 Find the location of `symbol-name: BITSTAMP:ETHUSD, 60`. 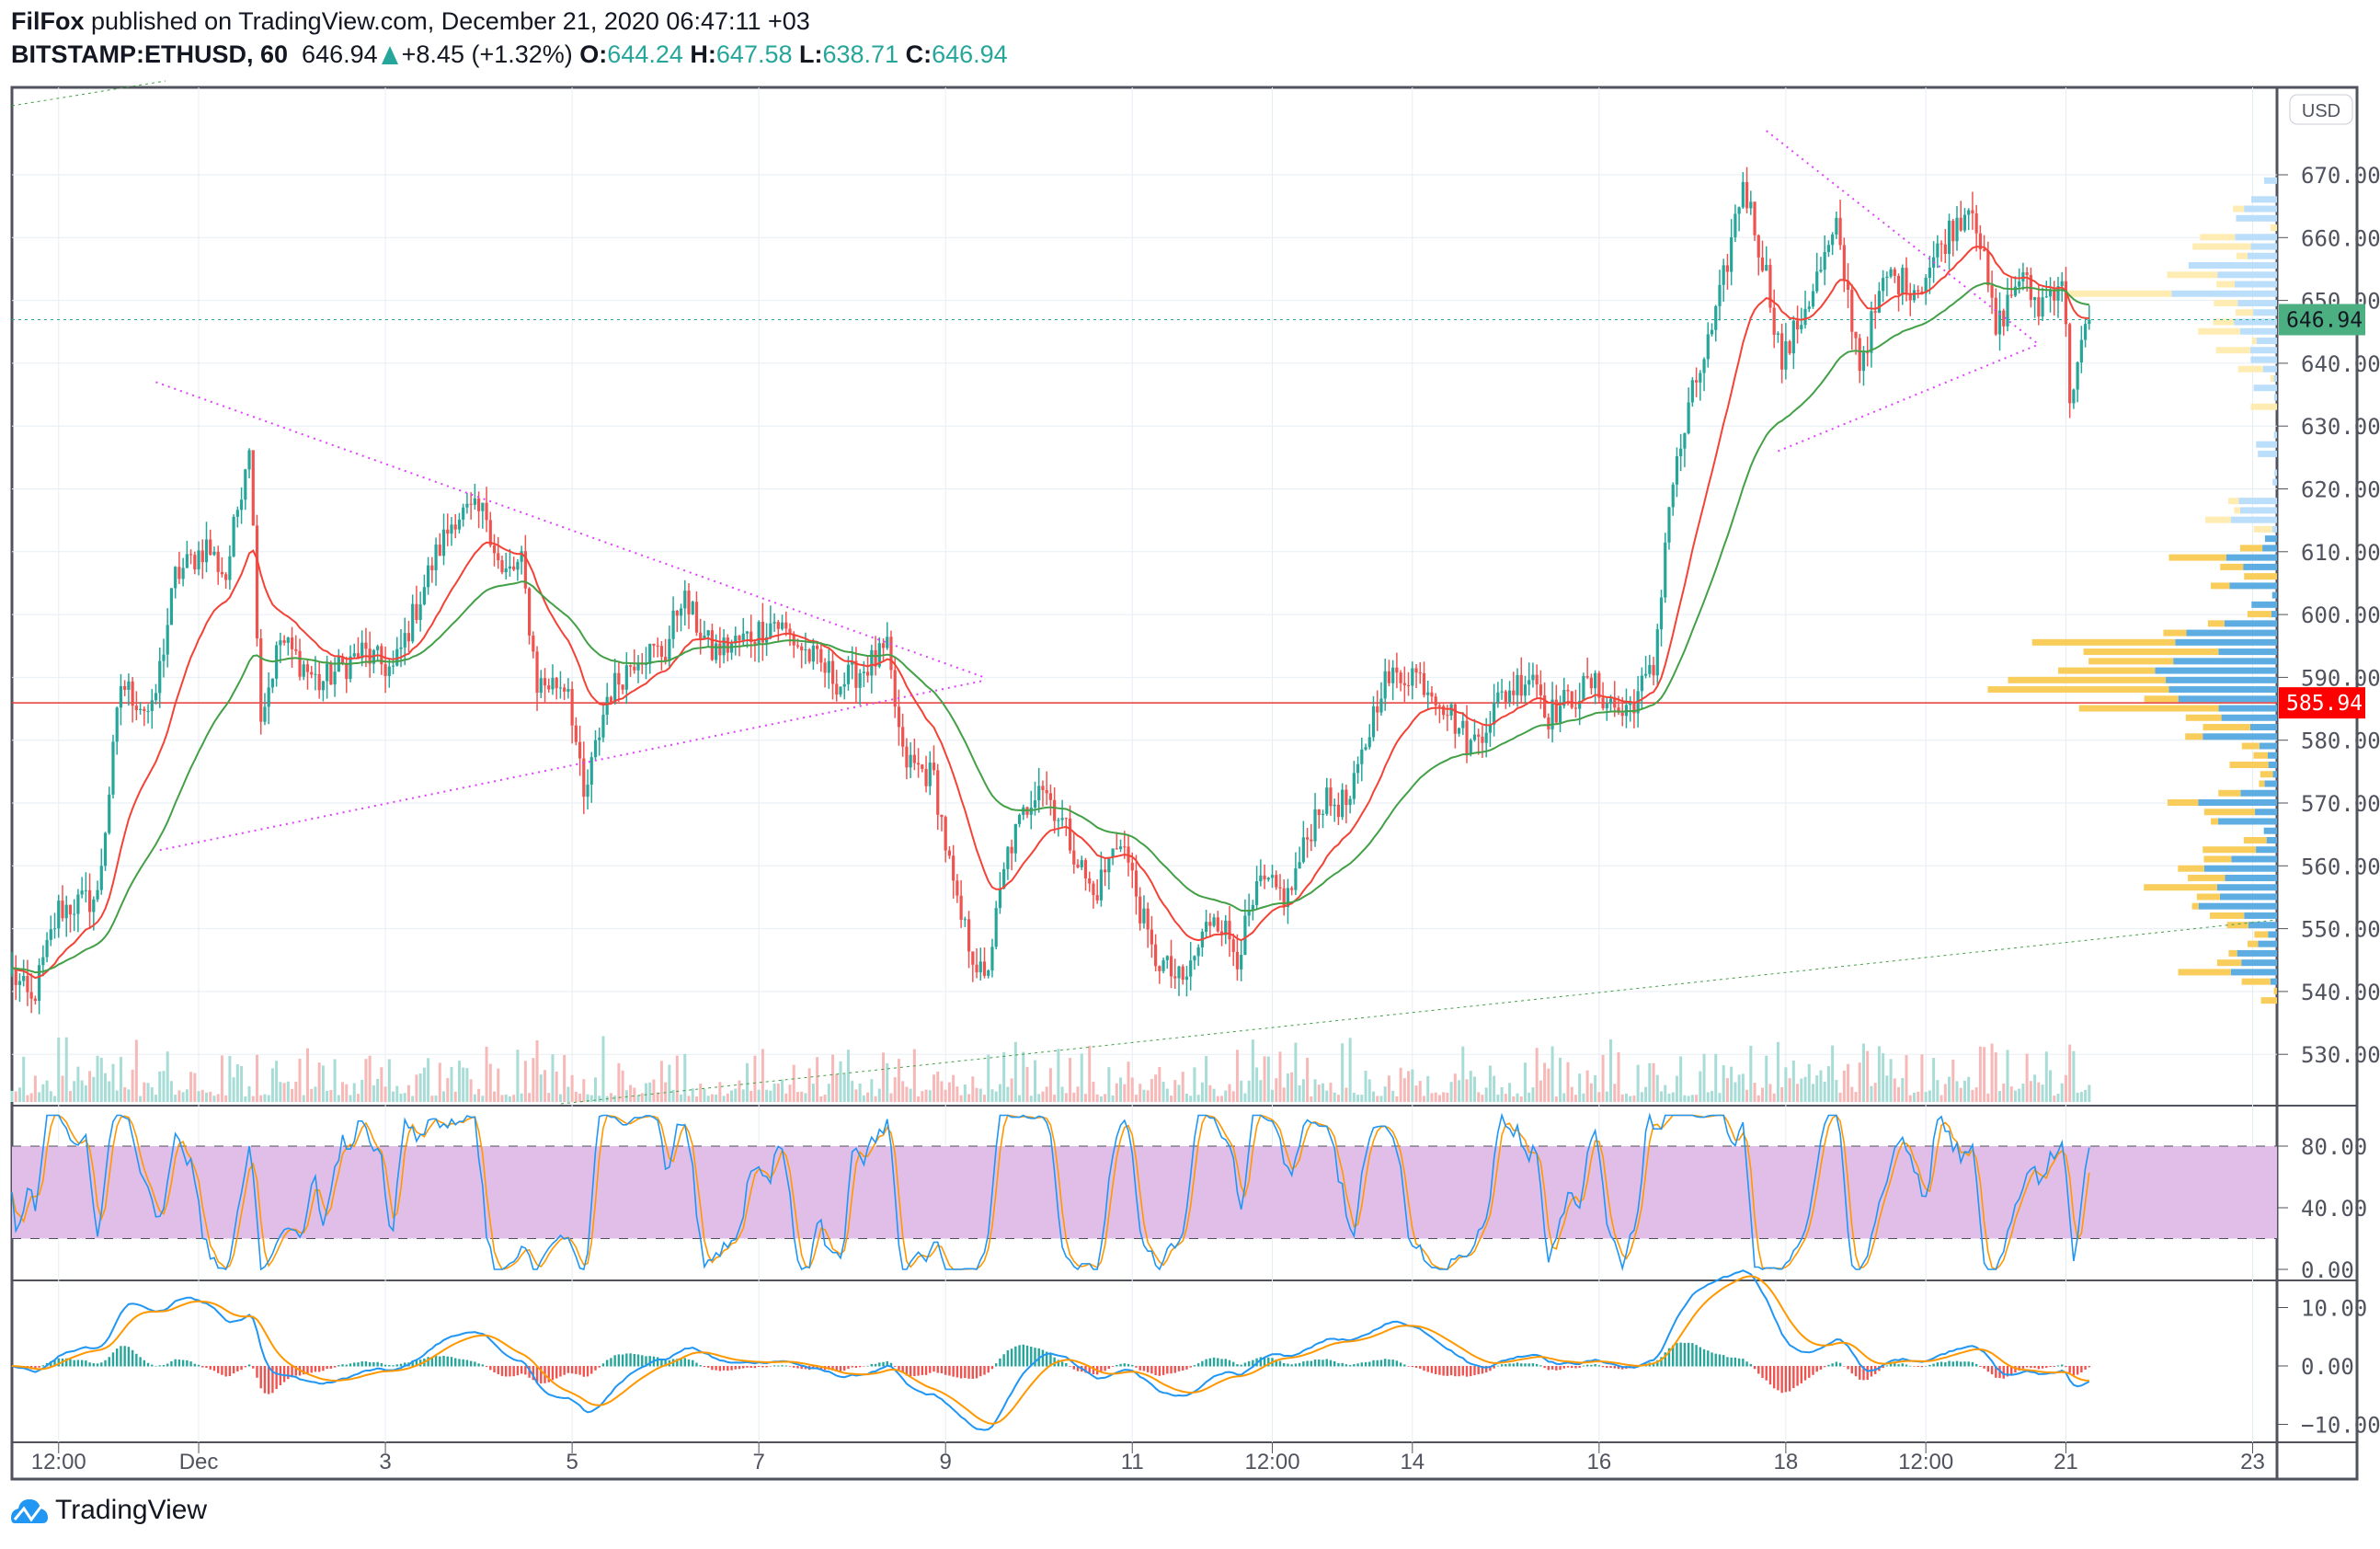

symbol-name: BITSTAMP:ETHUSD, 60 is located at coordinates (150, 54).